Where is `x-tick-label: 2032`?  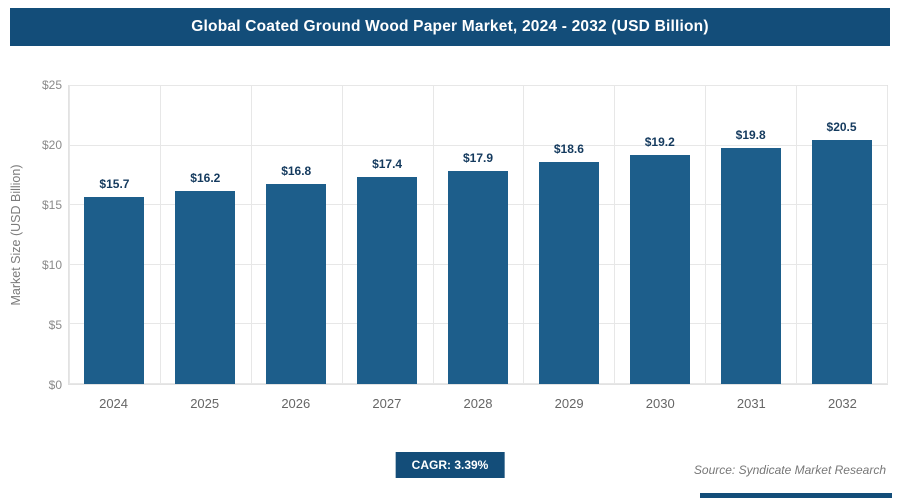
x-tick-label: 2032 is located at coordinates (842, 403).